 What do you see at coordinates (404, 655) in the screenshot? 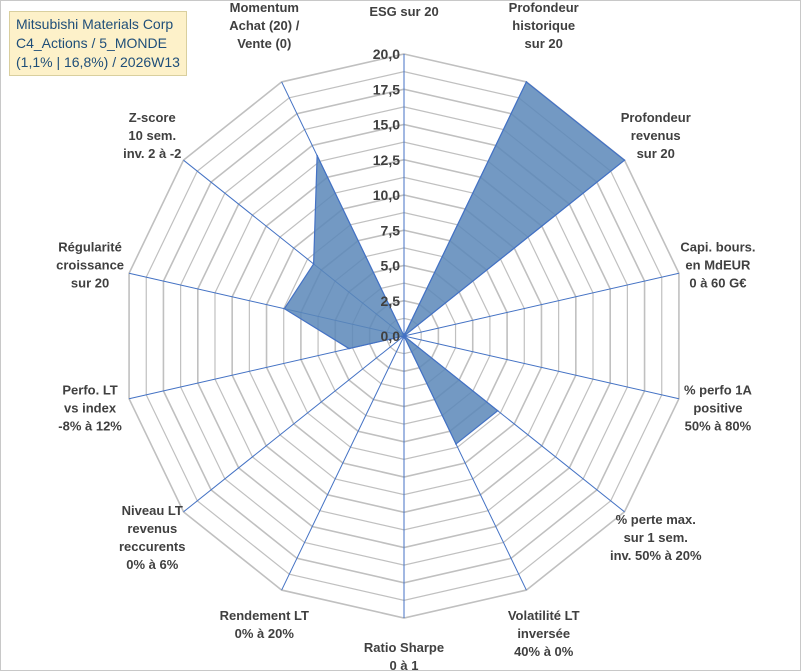
I see `axis-label: Ratio Sharpe 0 à 1` at bounding box center [404, 655].